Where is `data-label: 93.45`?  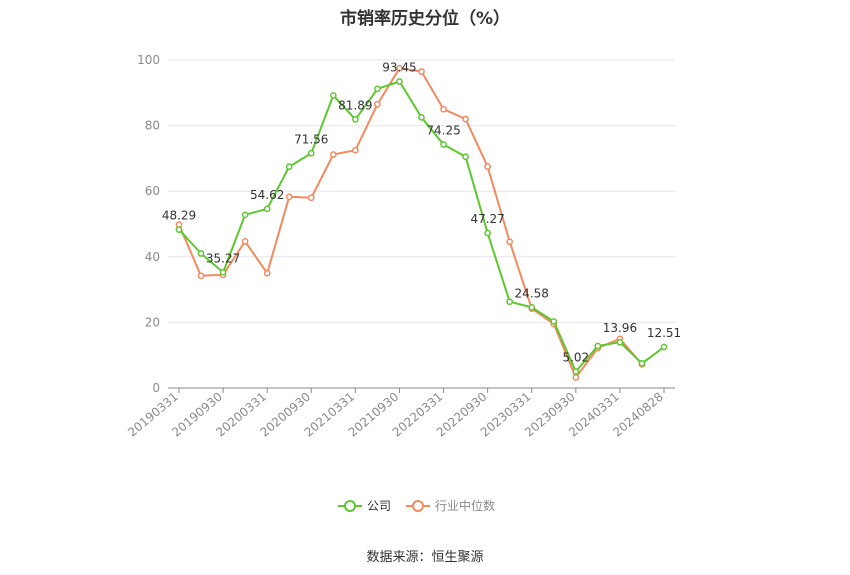 data-label: 93.45 is located at coordinates (399, 67).